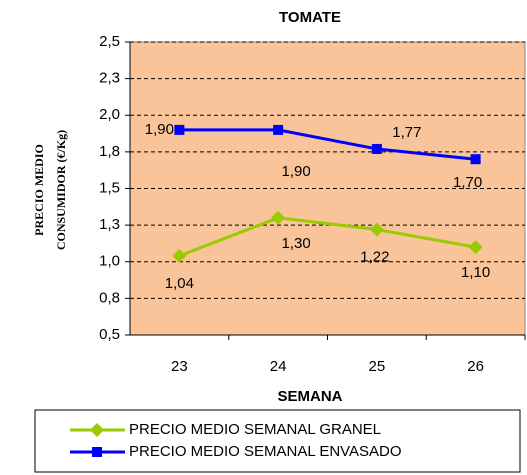 This screenshot has height=475, width=527. Describe the element at coordinates (39, 190) in the screenshot. I see `y-axis-title-line: PRECIO MEDIO` at that location.